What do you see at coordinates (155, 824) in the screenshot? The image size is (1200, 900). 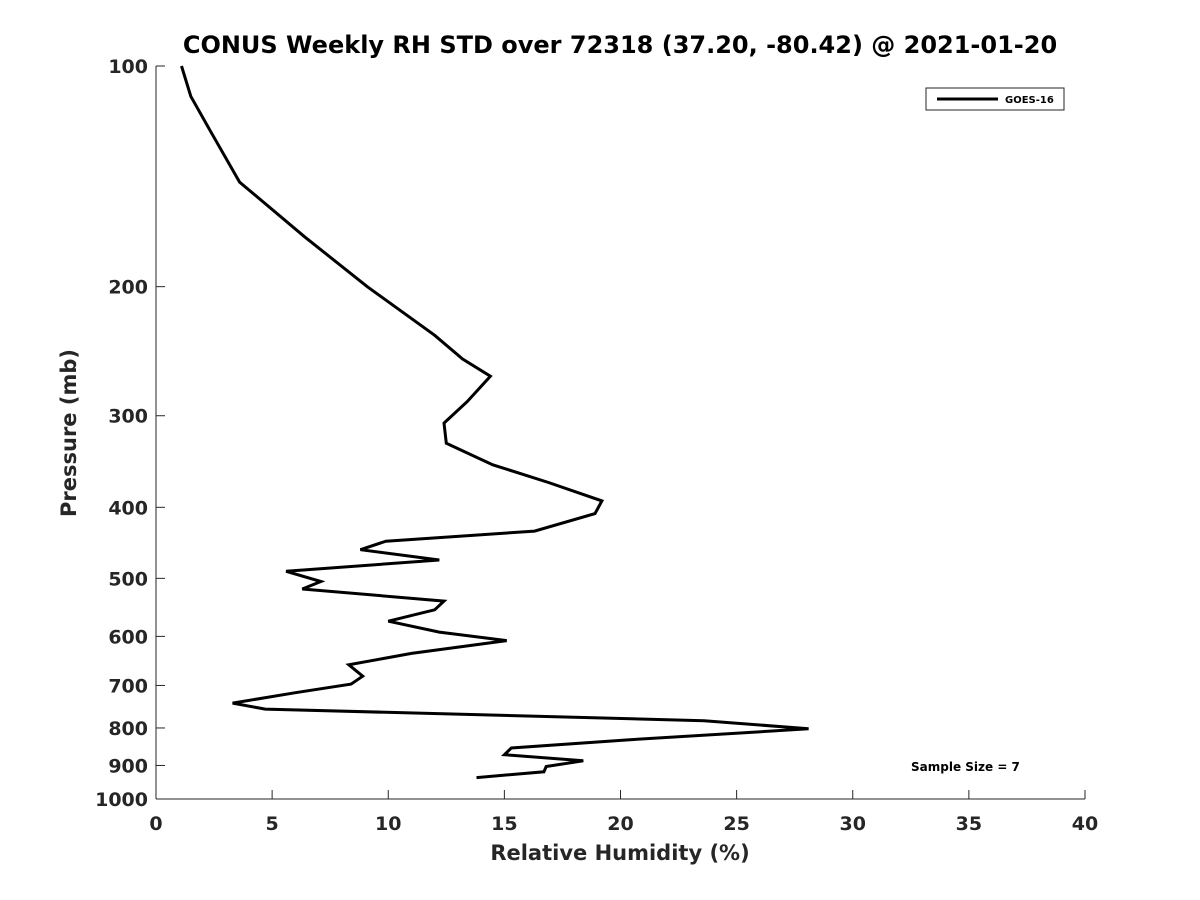 I see `x-tick-label: 0` at bounding box center [155, 824].